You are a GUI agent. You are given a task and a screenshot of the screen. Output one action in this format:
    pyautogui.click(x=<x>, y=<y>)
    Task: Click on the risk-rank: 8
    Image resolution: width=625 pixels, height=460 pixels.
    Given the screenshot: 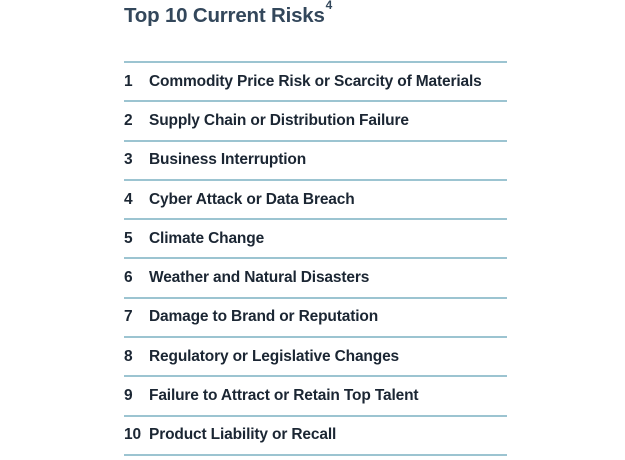 What is the action you would take?
    pyautogui.click(x=128, y=356)
    